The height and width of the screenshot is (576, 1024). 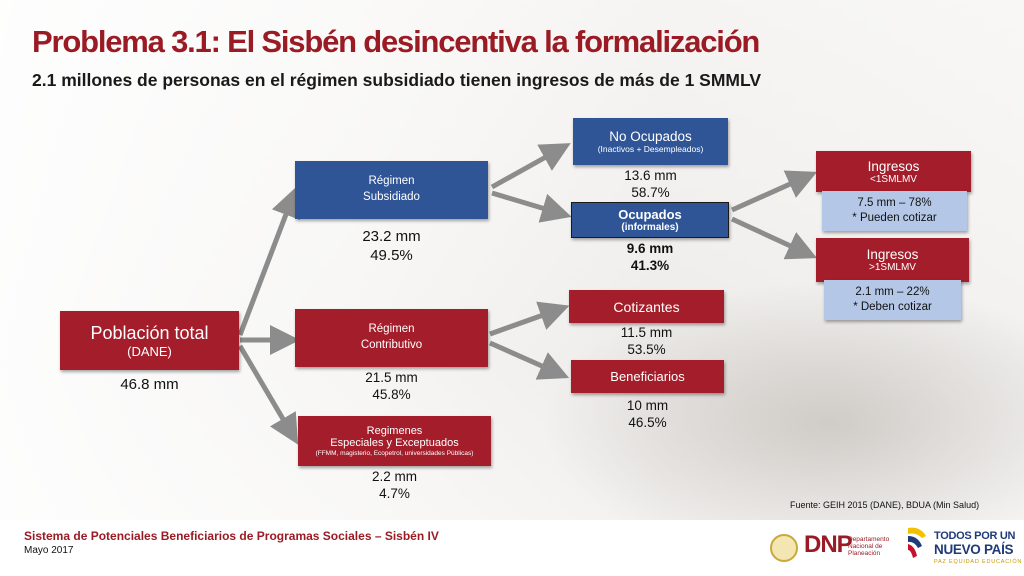 What do you see at coordinates (650, 248) in the screenshot?
I see `value-ocupados-mm: 9.6 mm` at bounding box center [650, 248].